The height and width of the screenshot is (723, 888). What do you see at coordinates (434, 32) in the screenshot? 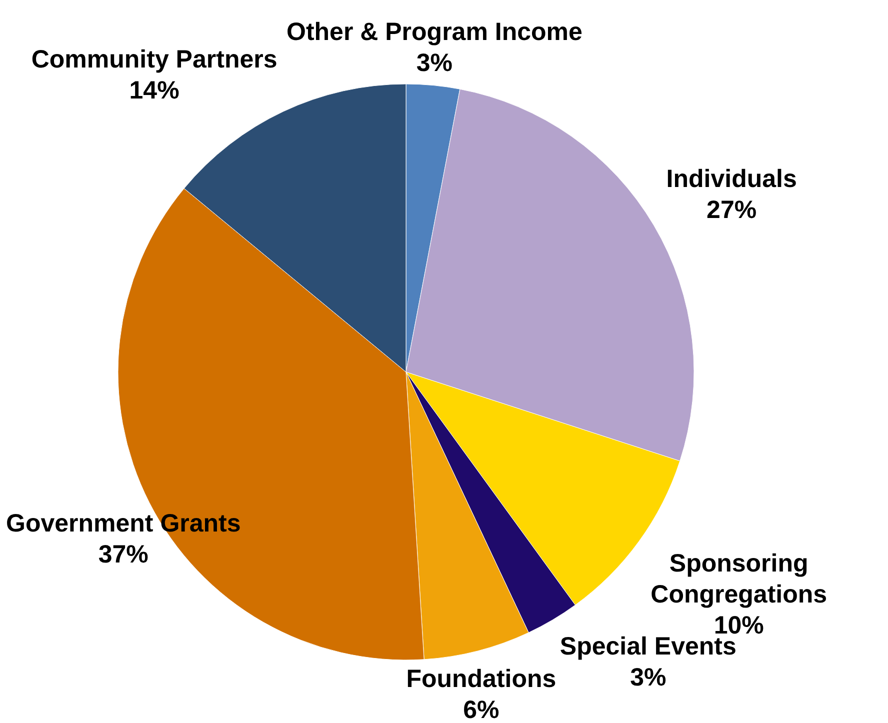
I see `slice-label: Other & Program Income` at bounding box center [434, 32].